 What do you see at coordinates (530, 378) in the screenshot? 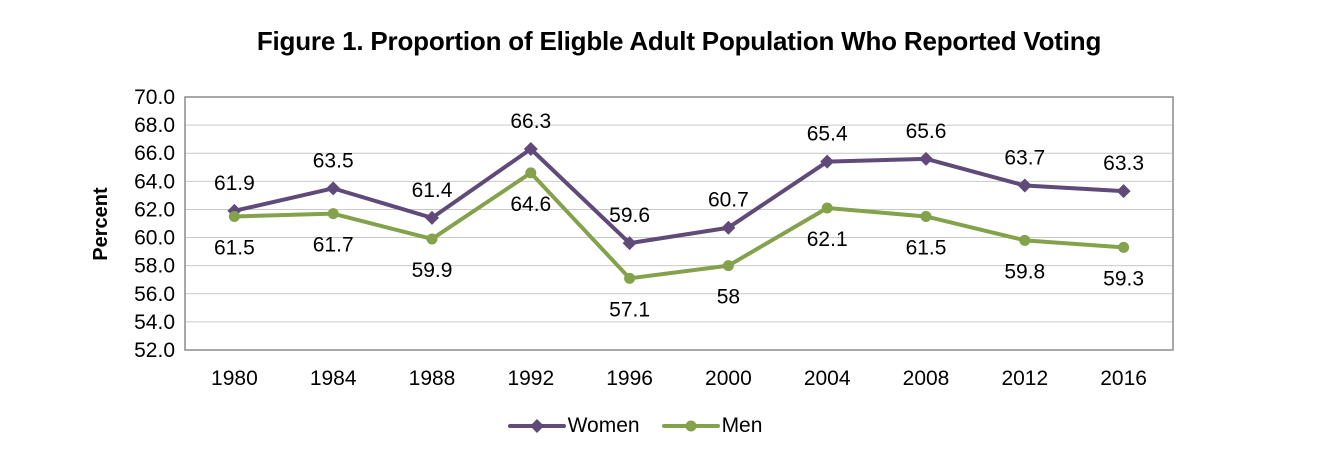
I see `svg-text: 1992` at bounding box center [530, 378].